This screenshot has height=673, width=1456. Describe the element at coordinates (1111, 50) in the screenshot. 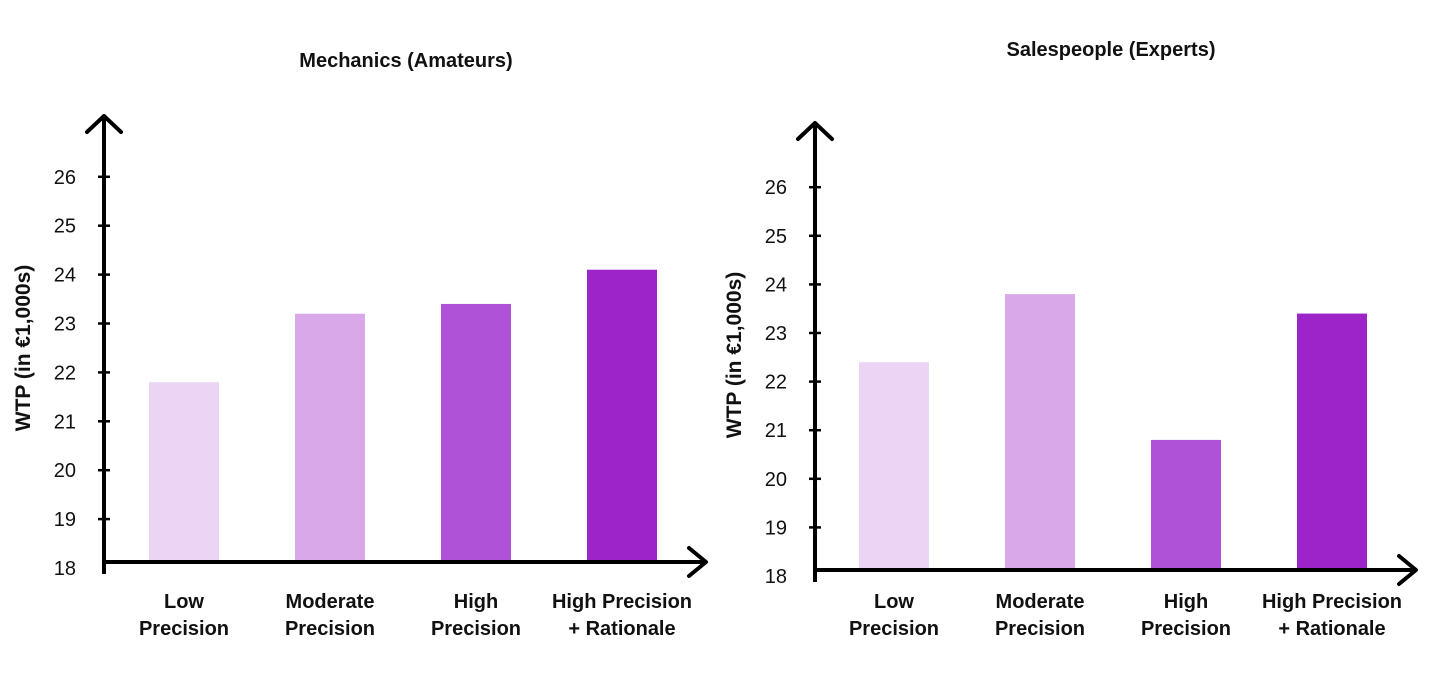

I see `chart-title: Salespeople (Experts)` at that location.